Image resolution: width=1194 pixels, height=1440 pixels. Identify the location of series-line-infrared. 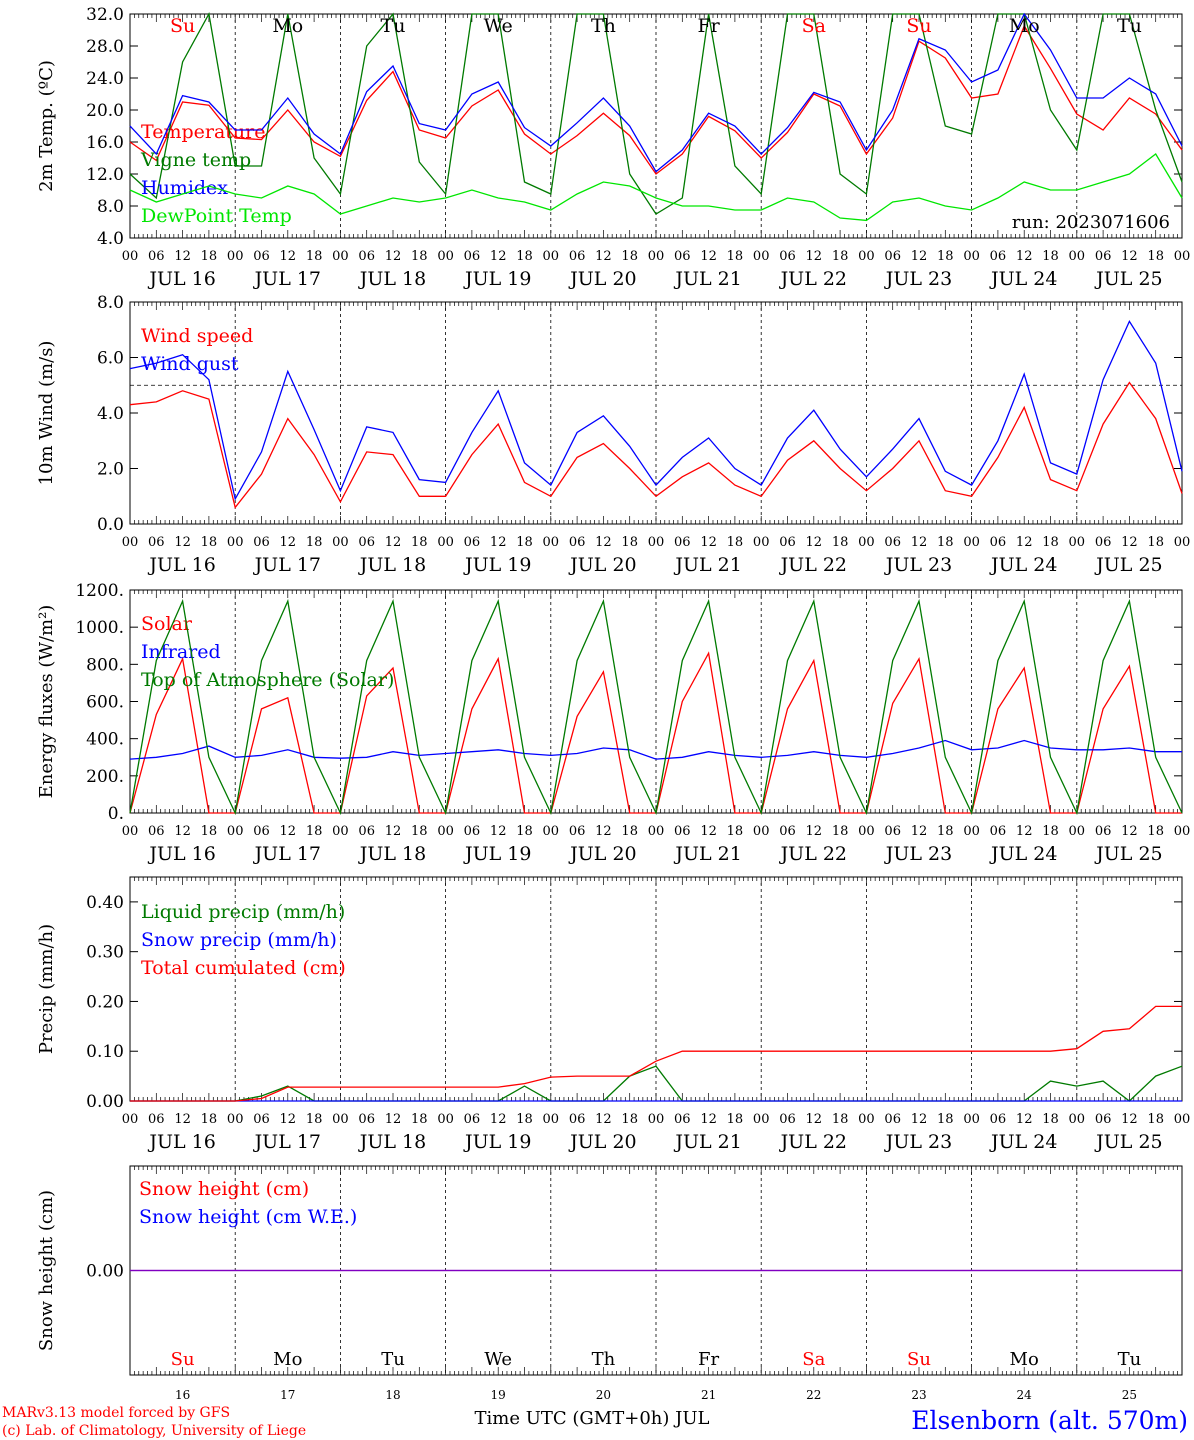
(655, 749).